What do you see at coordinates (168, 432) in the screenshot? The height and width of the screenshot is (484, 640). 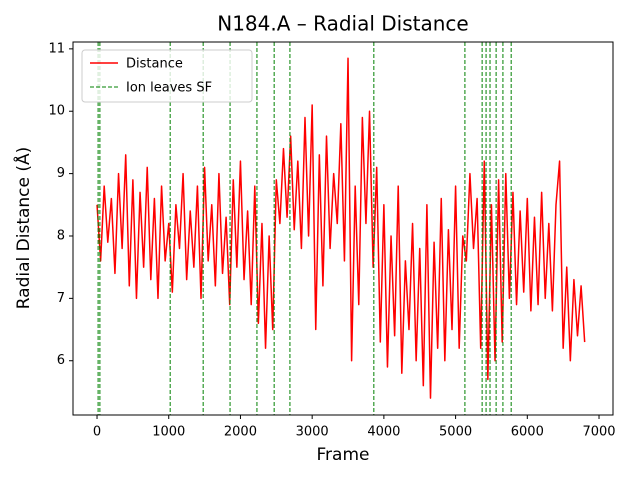 I see `x-tick-label: 1000` at bounding box center [168, 432].